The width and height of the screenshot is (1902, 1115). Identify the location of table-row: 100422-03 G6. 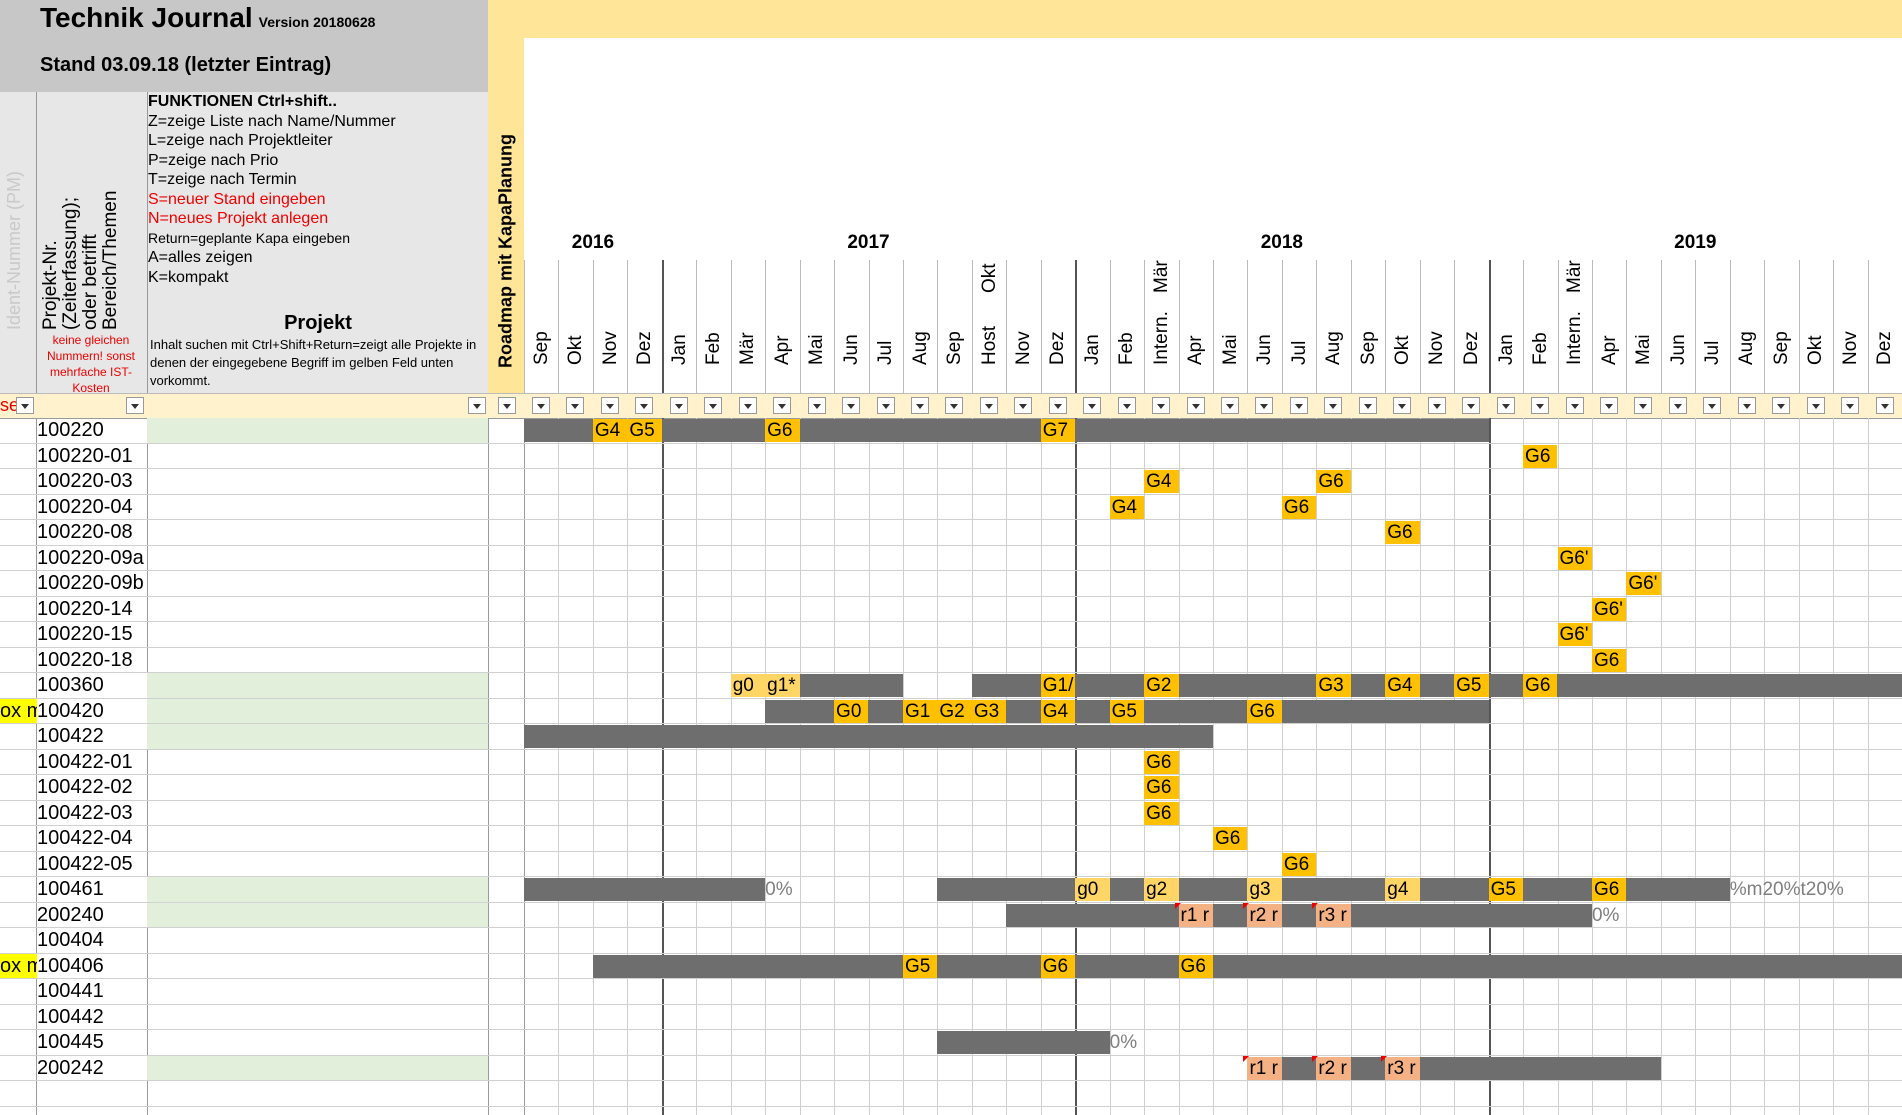
(951, 813).